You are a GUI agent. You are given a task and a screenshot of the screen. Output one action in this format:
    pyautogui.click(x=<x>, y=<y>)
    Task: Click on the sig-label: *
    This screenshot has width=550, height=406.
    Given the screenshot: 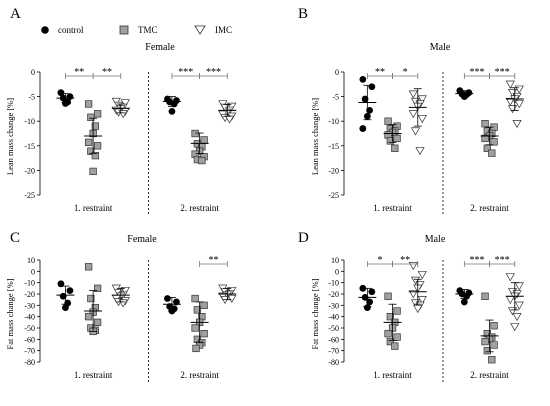 What is the action you would take?
    pyautogui.click(x=405, y=72)
    